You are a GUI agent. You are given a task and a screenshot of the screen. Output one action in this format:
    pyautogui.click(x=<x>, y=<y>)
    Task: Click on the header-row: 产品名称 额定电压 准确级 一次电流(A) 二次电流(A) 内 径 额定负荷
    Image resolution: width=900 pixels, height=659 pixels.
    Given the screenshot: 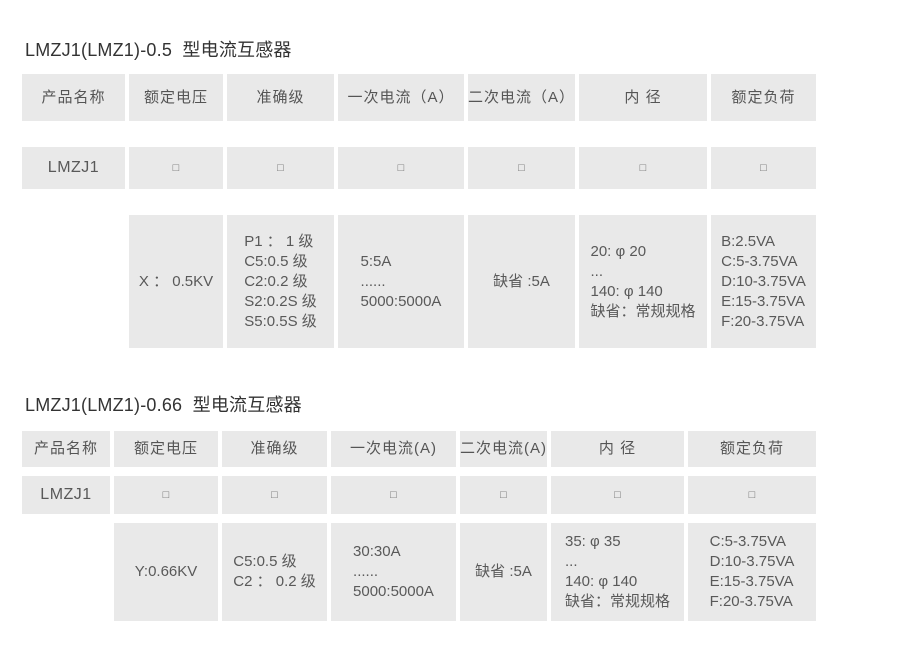 What is the action you would take?
    pyautogui.click(x=419, y=449)
    